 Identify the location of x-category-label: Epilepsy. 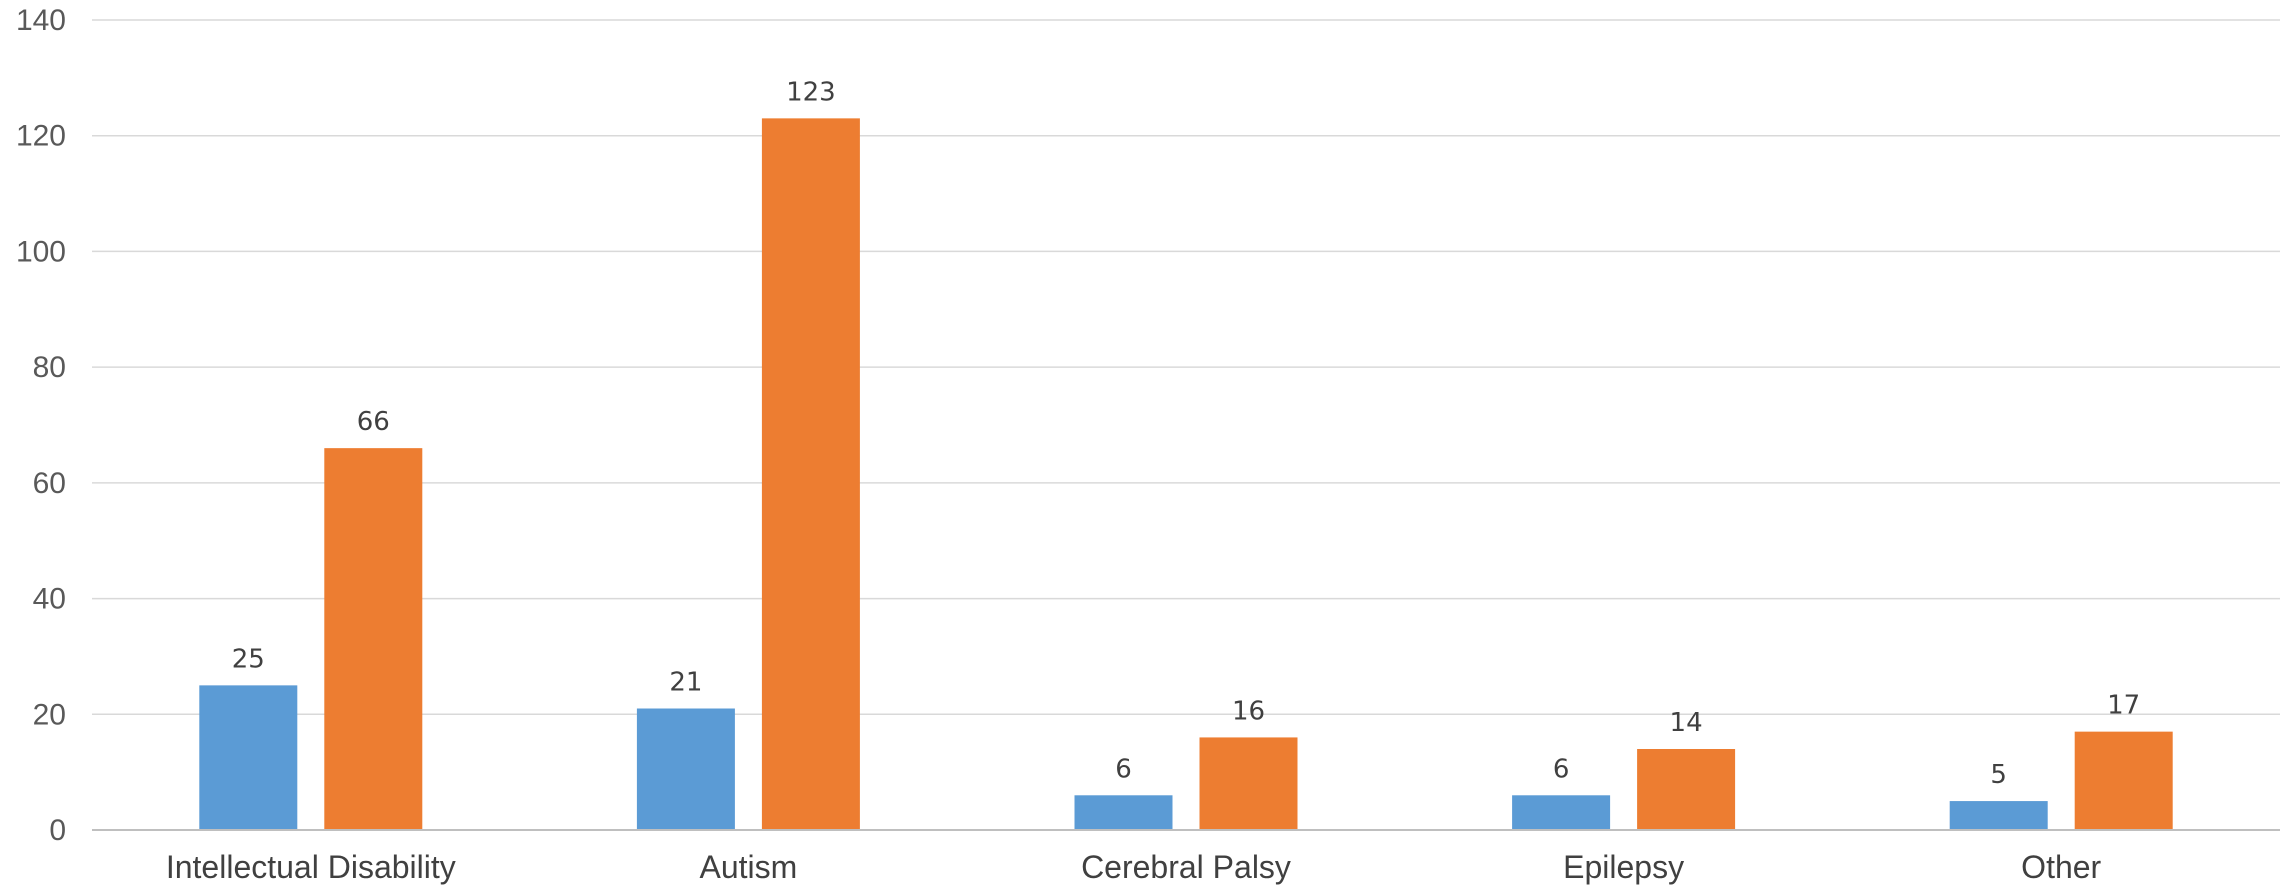
(1623, 867).